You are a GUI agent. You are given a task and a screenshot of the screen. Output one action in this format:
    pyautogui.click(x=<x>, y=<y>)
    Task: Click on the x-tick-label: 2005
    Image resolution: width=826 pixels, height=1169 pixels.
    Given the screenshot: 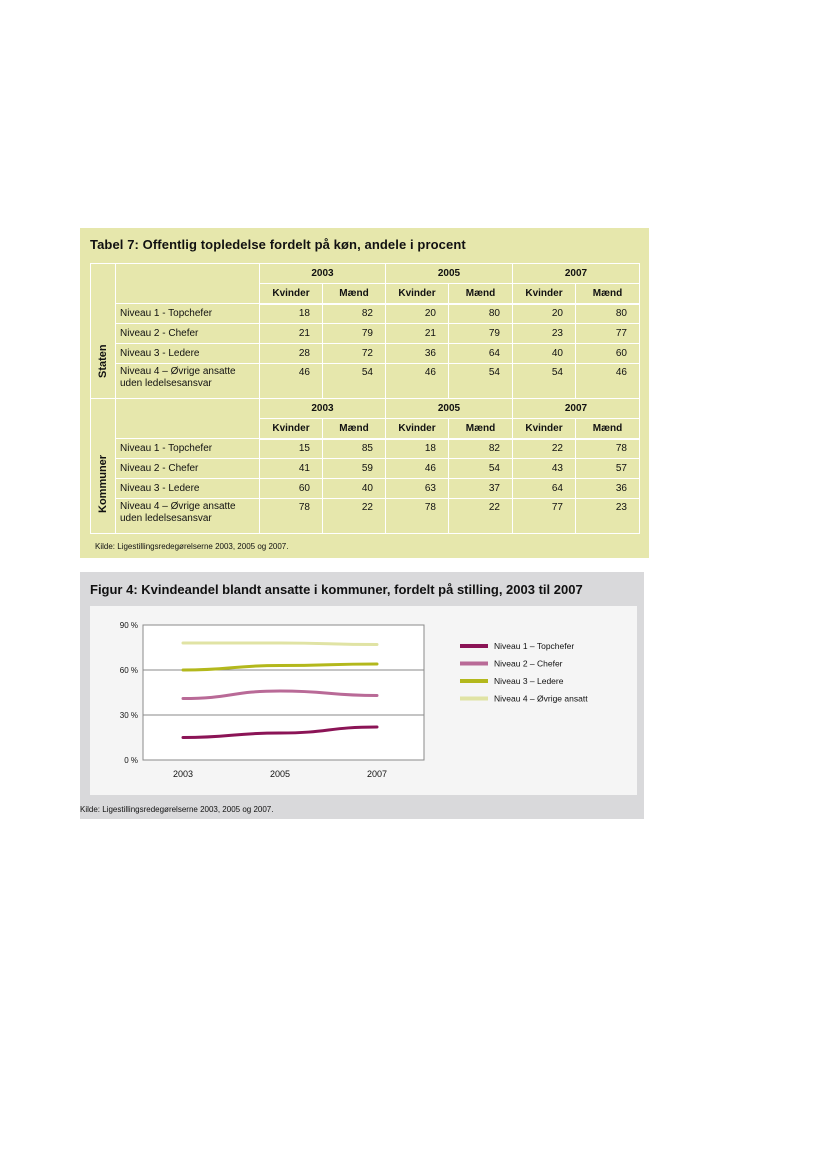 What is the action you would take?
    pyautogui.click(x=280, y=774)
    